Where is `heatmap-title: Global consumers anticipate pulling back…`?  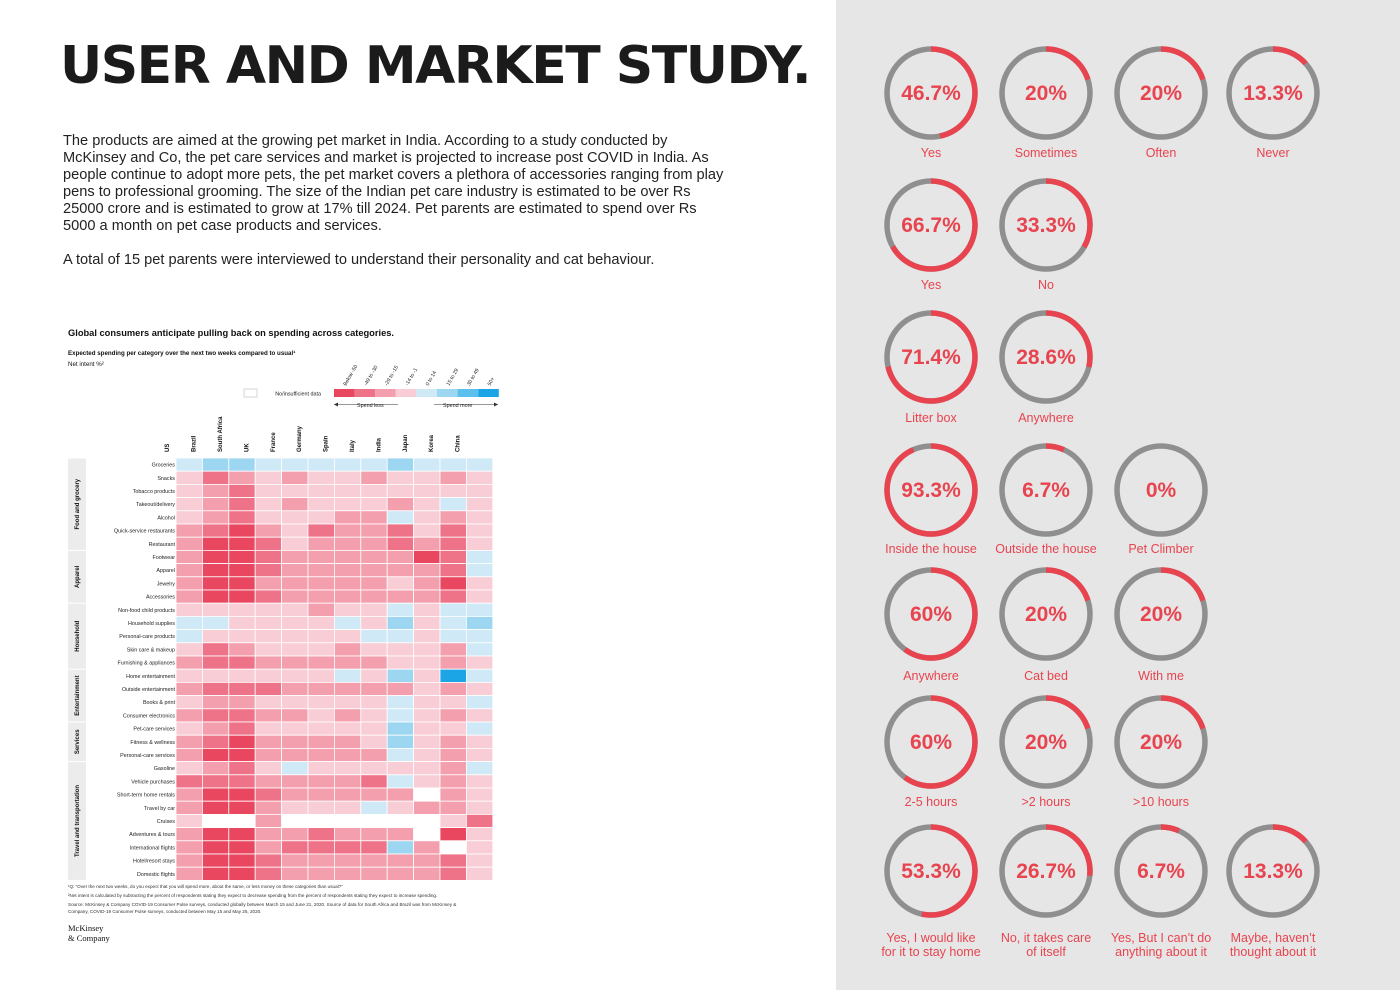 heatmap-title: Global consumers anticipate pulling back… is located at coordinates (231, 333).